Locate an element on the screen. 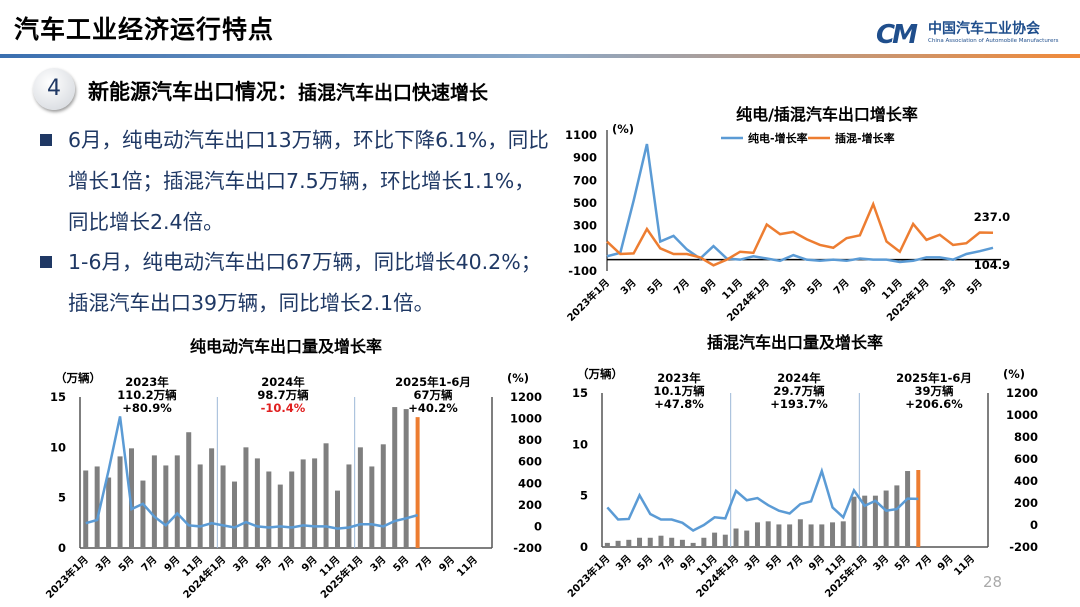 This screenshot has width=1080, height=607. page-title: 汽车工业经济运行特点 is located at coordinates (144, 29).